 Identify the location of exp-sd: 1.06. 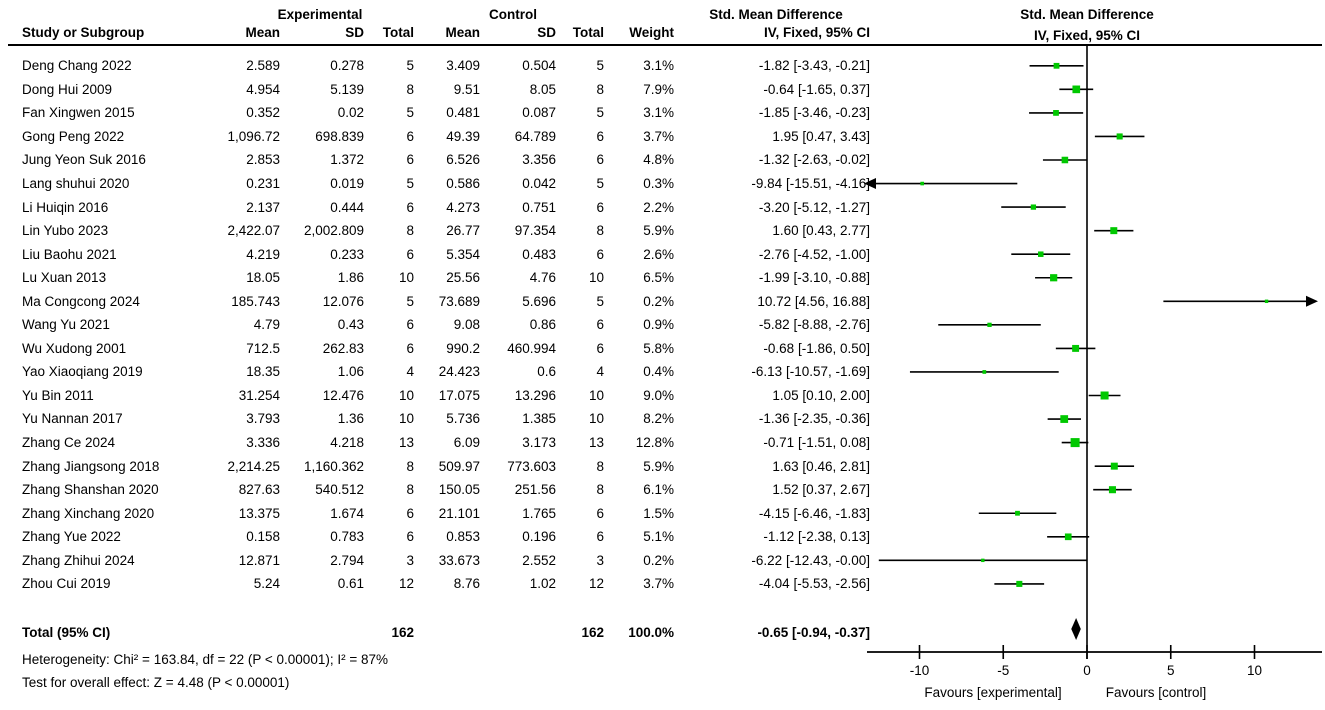
(350, 372).